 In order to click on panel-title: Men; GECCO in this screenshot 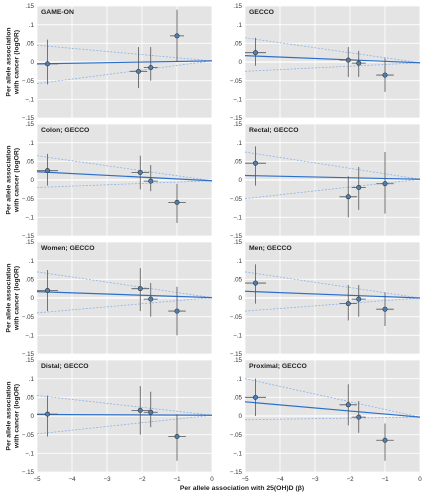, I will do `click(270, 248)`.